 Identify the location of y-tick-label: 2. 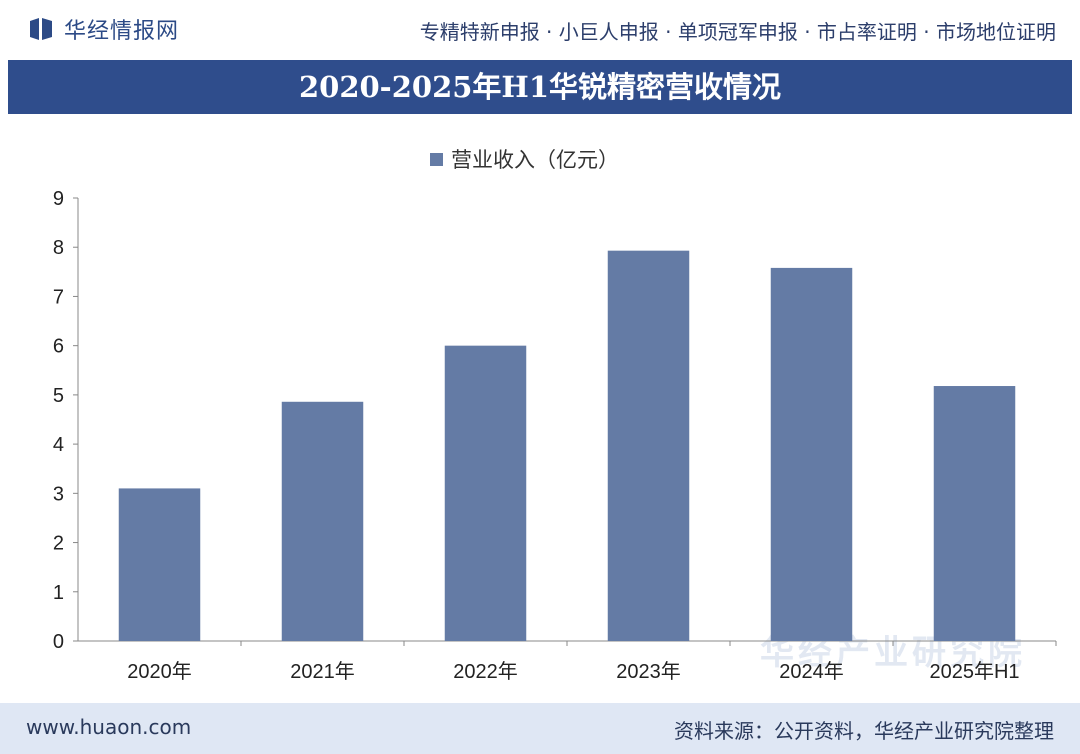
(58, 544).